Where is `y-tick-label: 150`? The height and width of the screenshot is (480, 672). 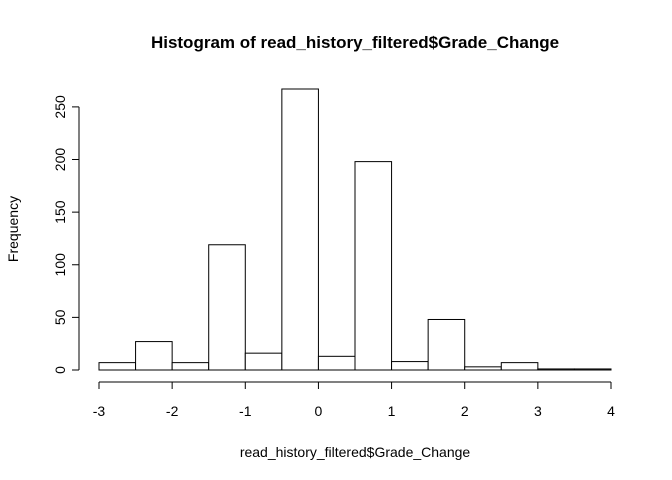
y-tick-label: 150 is located at coordinates (60, 212).